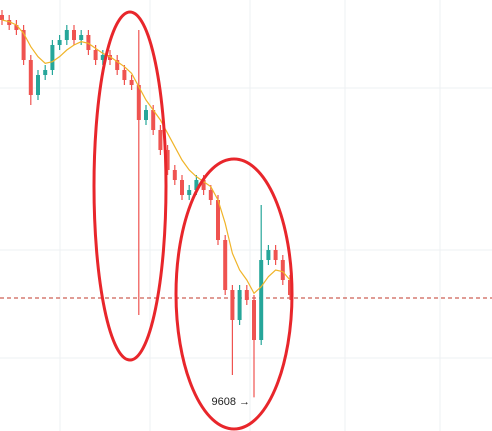  What do you see at coordinates (230, 402) in the screenshot?
I see `low-annotation: 9608 →` at bounding box center [230, 402].